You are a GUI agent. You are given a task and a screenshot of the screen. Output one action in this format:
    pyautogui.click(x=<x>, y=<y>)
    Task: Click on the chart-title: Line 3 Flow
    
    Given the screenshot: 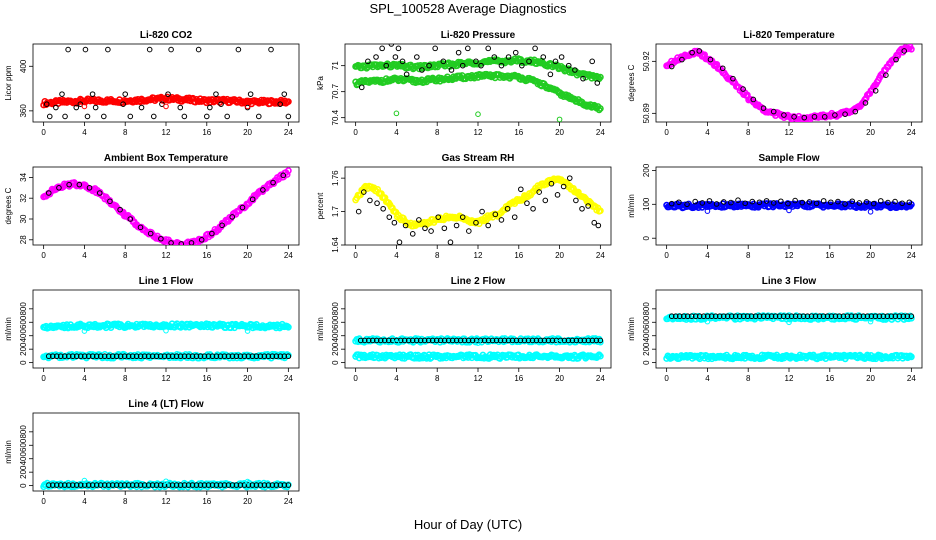 What is the action you would take?
    pyautogui.click(x=789, y=281)
    